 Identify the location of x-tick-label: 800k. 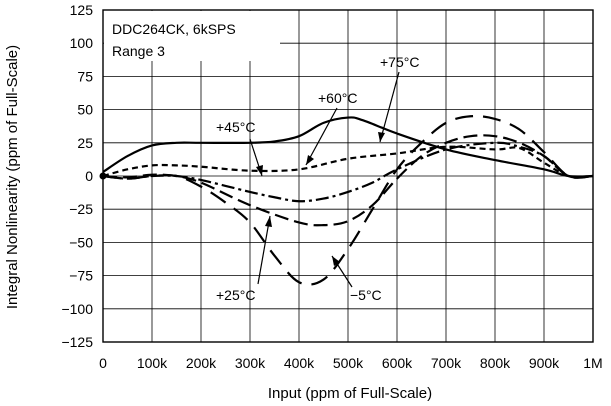
(495, 363).